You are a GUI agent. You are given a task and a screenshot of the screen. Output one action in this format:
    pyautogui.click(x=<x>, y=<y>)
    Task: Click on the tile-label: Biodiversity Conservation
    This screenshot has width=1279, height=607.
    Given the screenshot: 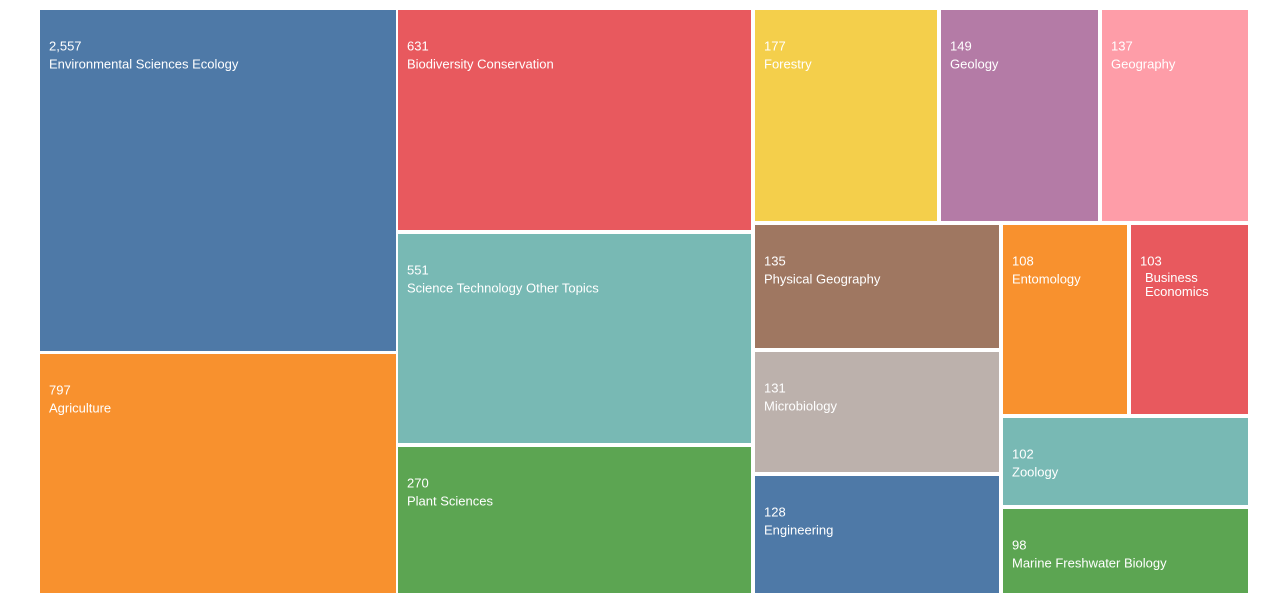 What is the action you would take?
    pyautogui.click(x=480, y=63)
    